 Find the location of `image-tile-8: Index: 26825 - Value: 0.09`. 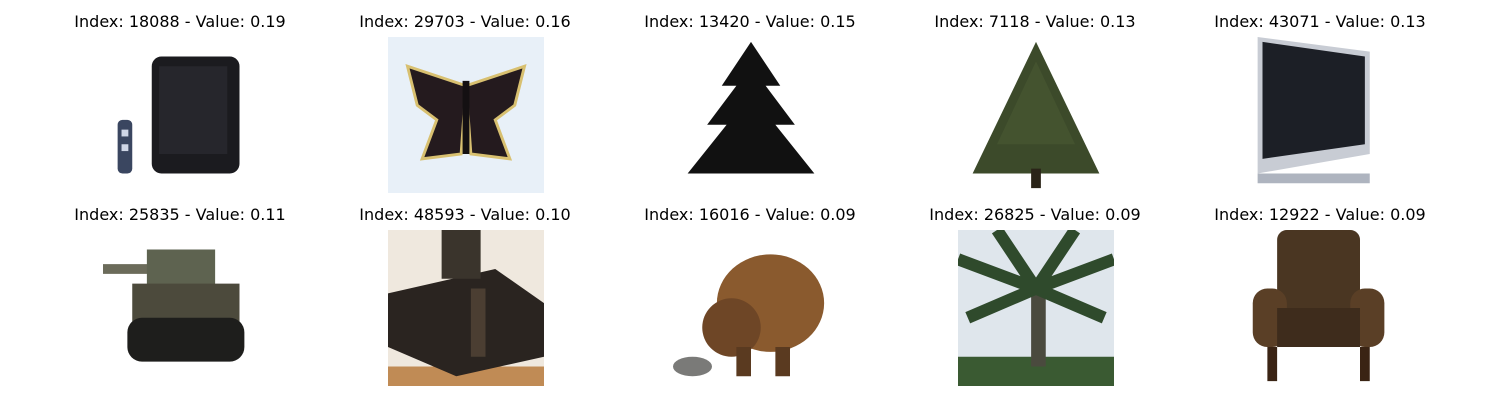

image-tile-8: Index: 26825 - Value: 0.09 is located at coordinates (1035, 289).